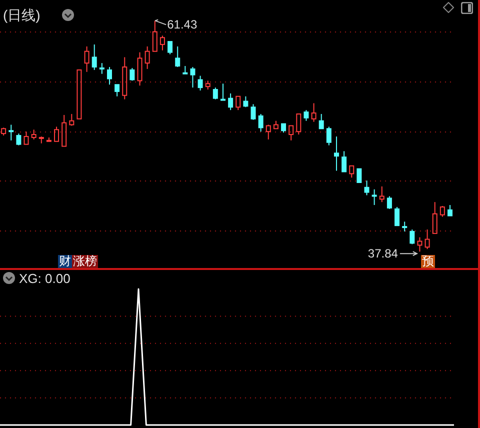 Image resolution: width=480 pixels, height=428 pixels. Describe the element at coordinates (21, 16) in the screenshot. I see `chart-title: (日线)` at that location.